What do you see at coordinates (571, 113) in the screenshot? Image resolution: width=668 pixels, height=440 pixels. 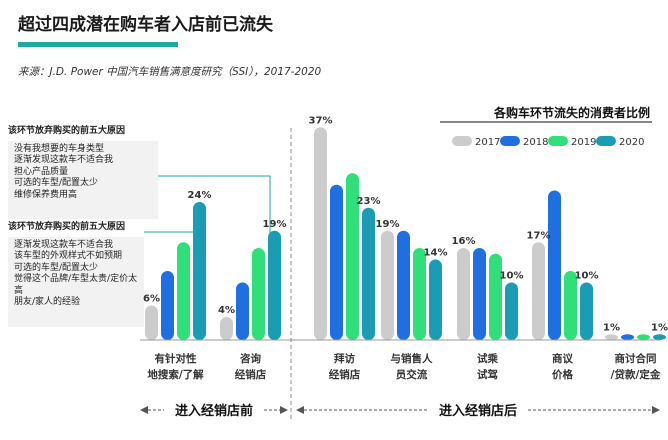 I see `chart-title: 各购车环节流失的消费者比例` at bounding box center [571, 113].